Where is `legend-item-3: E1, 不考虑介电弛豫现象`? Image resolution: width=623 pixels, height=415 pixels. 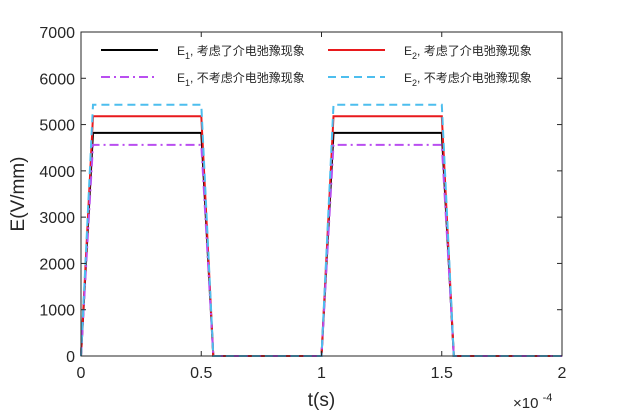 legend-item-3: E1, 不考虑介电弛豫现象 is located at coordinates (203, 79).